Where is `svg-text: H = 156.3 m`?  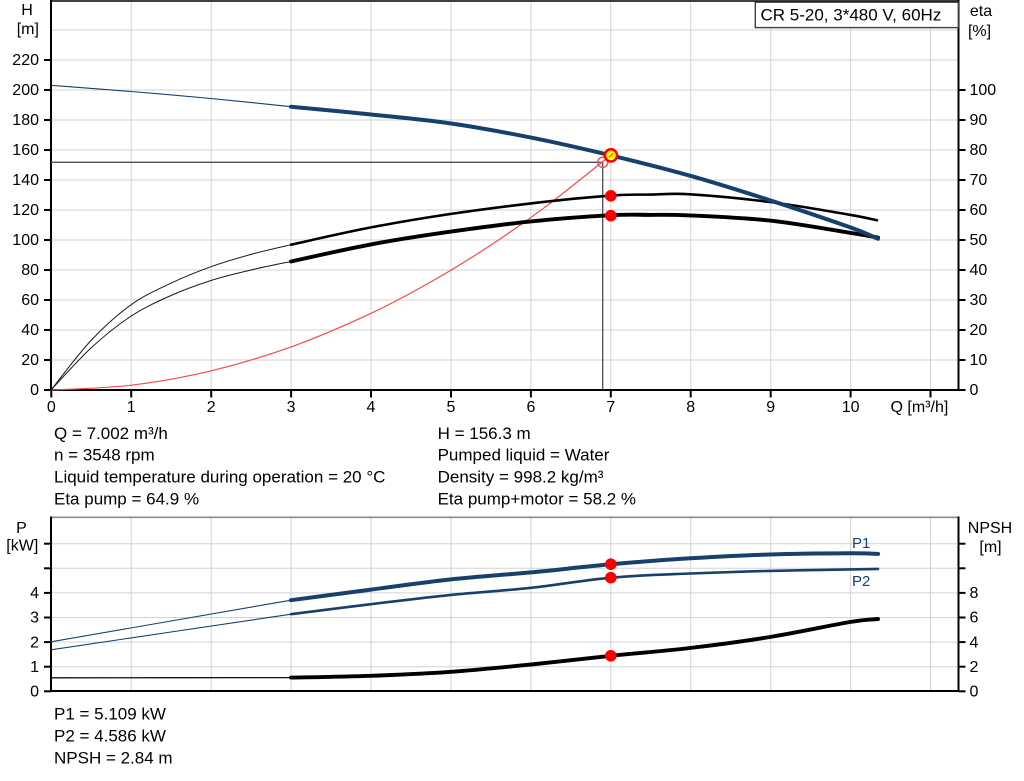
svg-text: H = 156.3 m is located at coordinates (484, 433).